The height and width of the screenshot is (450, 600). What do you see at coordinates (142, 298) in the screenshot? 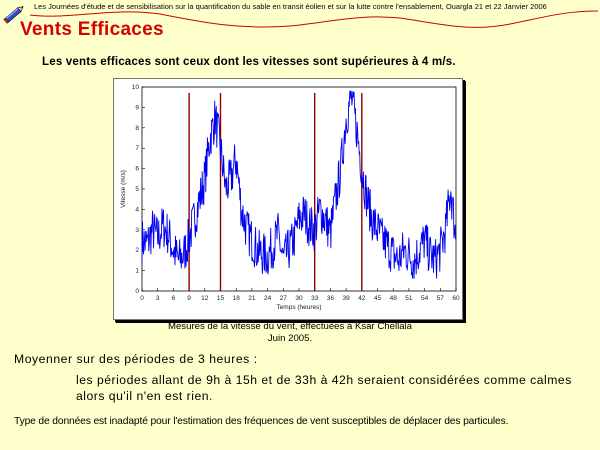
I see `x-tick-label: 0` at bounding box center [142, 298].